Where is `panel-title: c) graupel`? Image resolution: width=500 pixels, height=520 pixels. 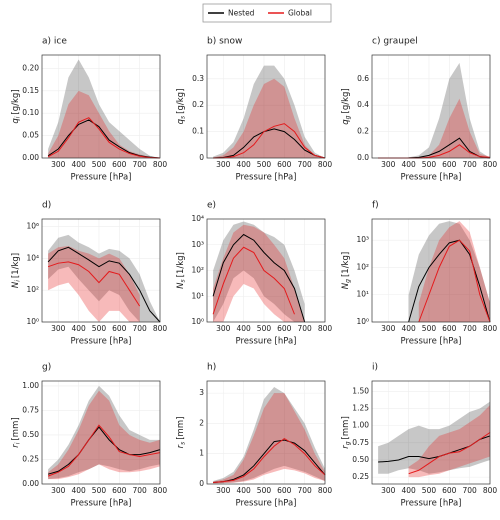
panel-title: c) graupel is located at coordinates (395, 42).